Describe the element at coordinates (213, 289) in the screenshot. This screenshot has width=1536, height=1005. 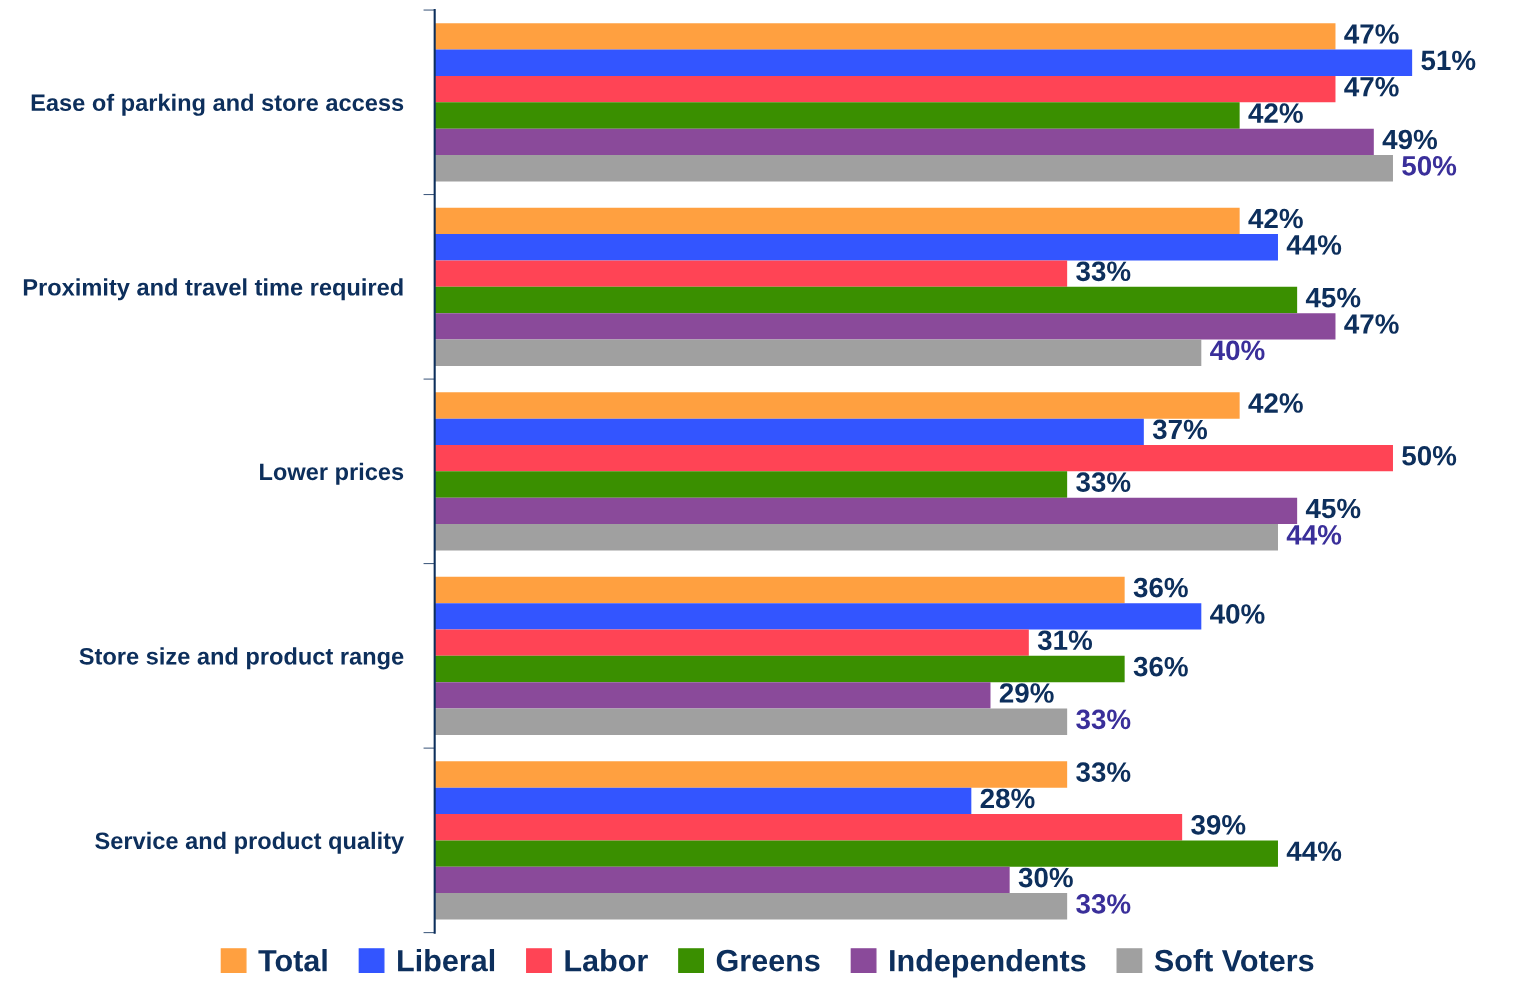
I see `y-tick-label: Proximity and travel time required` at that location.